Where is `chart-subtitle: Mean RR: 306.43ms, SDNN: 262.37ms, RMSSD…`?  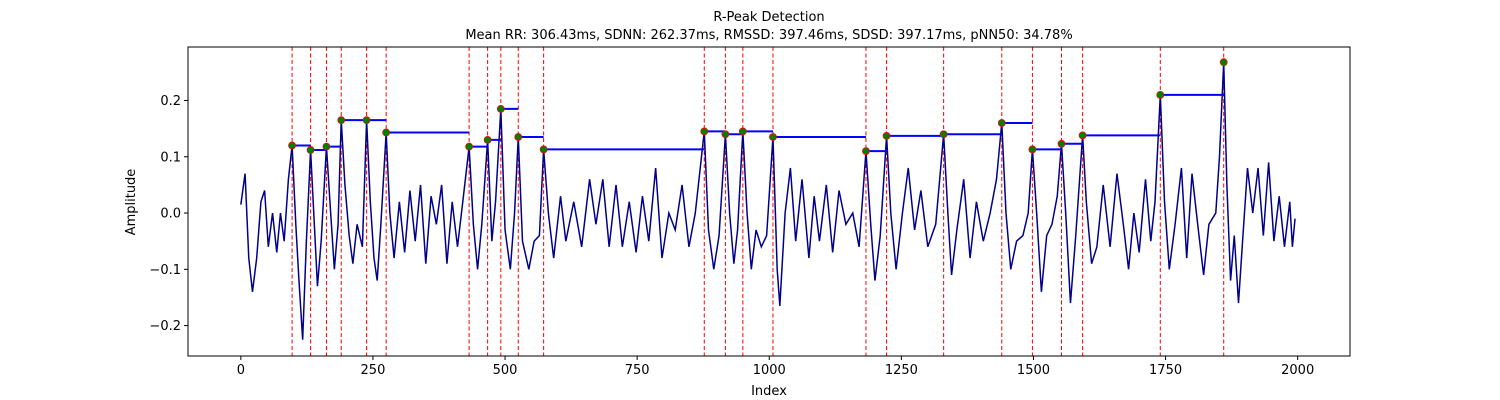
chart-subtitle: Mean RR: 306.43ms, SDNN: 262.37ms, RMSSD… is located at coordinates (768, 35).